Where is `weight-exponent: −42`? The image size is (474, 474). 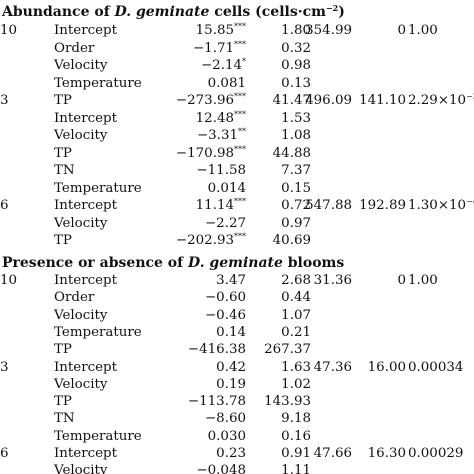 weight-exponent: −42 is located at coordinates (470, 201).